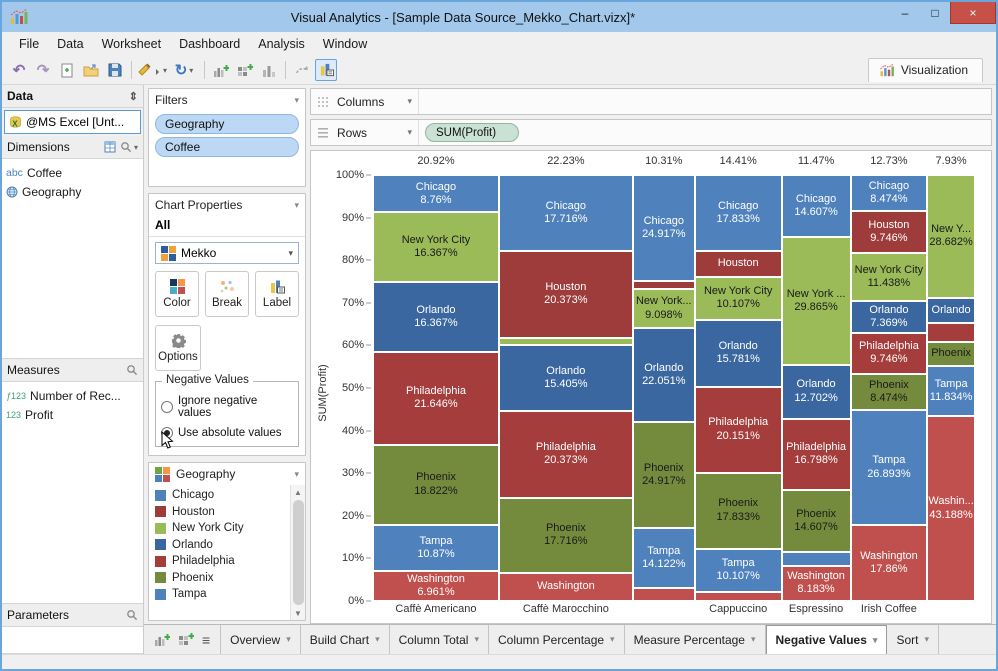 The image size is (998, 671). I want to click on minimize-button: –, so click(905, 13).